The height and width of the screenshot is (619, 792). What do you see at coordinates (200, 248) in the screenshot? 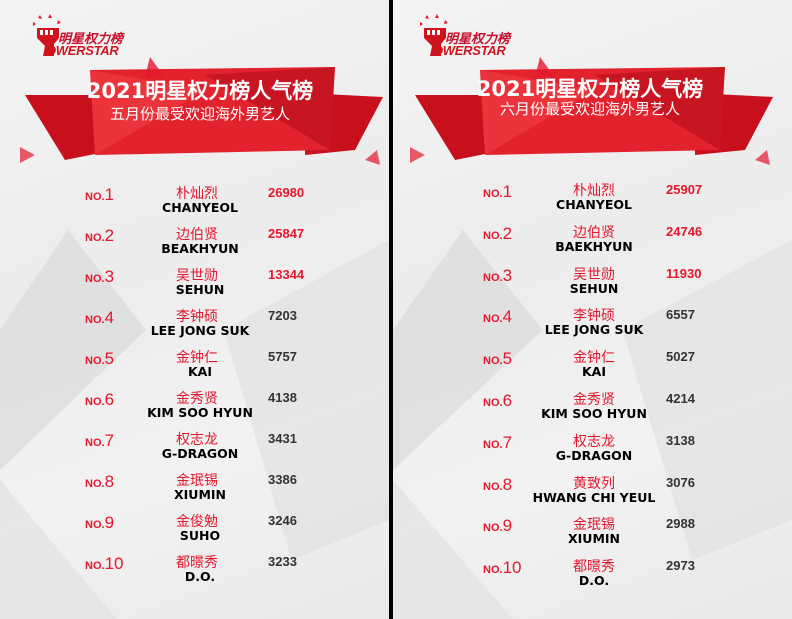
I see `artist-english-name: BEAKHYUN` at bounding box center [200, 248].